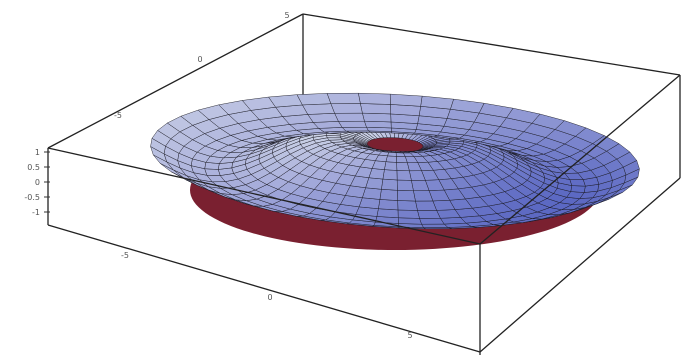 Image resolution: width=681 pixels, height=355 pixels. What do you see at coordinates (269, 297) in the screenshot?
I see `x-tick-label: 0` at bounding box center [269, 297].